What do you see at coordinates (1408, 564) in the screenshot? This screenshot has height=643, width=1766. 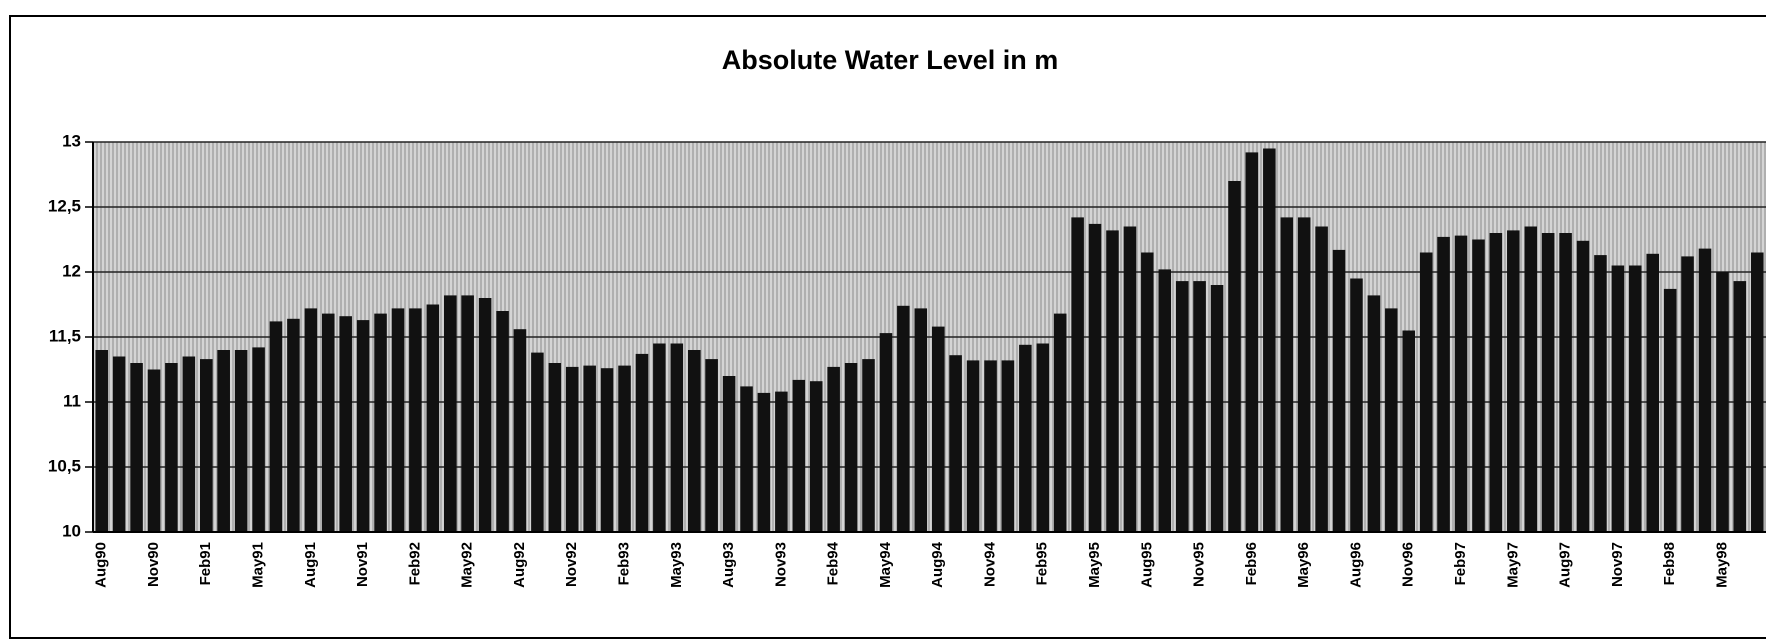 I see `x-tick-label: Nov96` at bounding box center [1408, 564].